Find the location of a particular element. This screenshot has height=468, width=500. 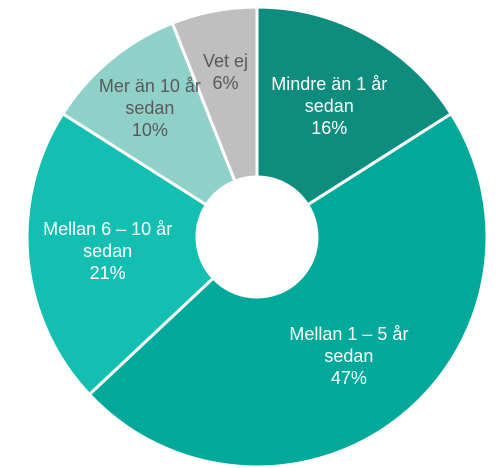

slice-label: Mindre än 1 år sedan 16% is located at coordinates (329, 106).